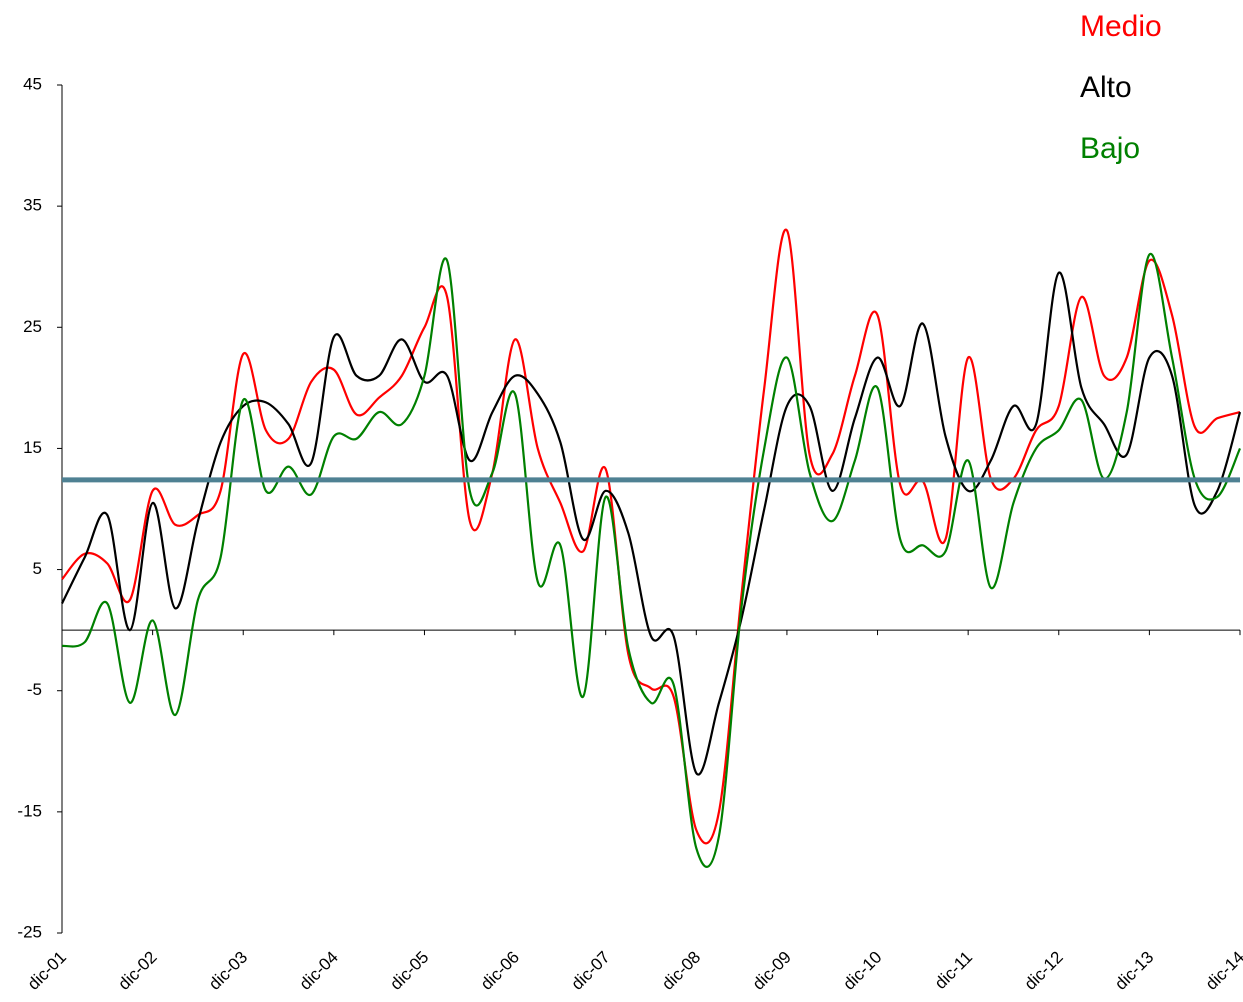  Describe the element at coordinates (1222, 971) in the screenshot. I see `x-tick-label: dic-14` at that location.